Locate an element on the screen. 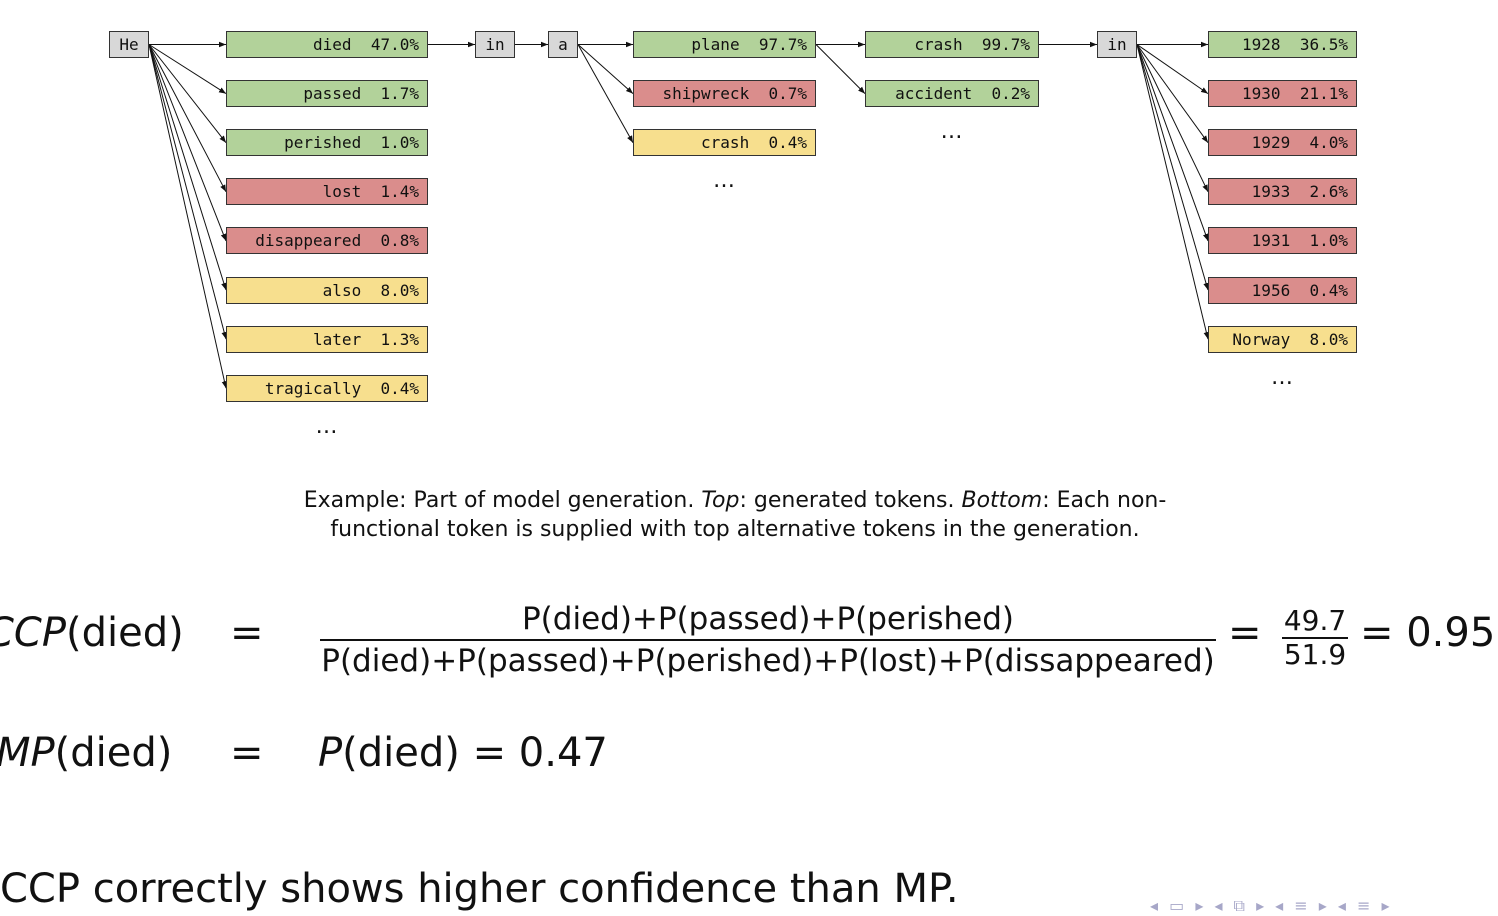  edge-in2-1931 is located at coordinates (1172, 143).